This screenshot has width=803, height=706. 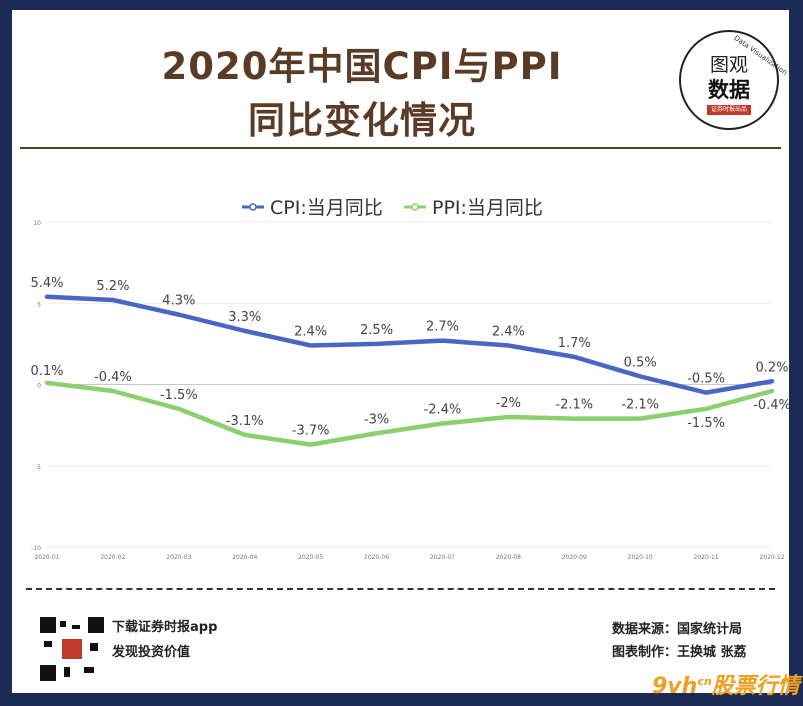 I want to click on download-app-text: 下载证券时报app, so click(x=165, y=627).